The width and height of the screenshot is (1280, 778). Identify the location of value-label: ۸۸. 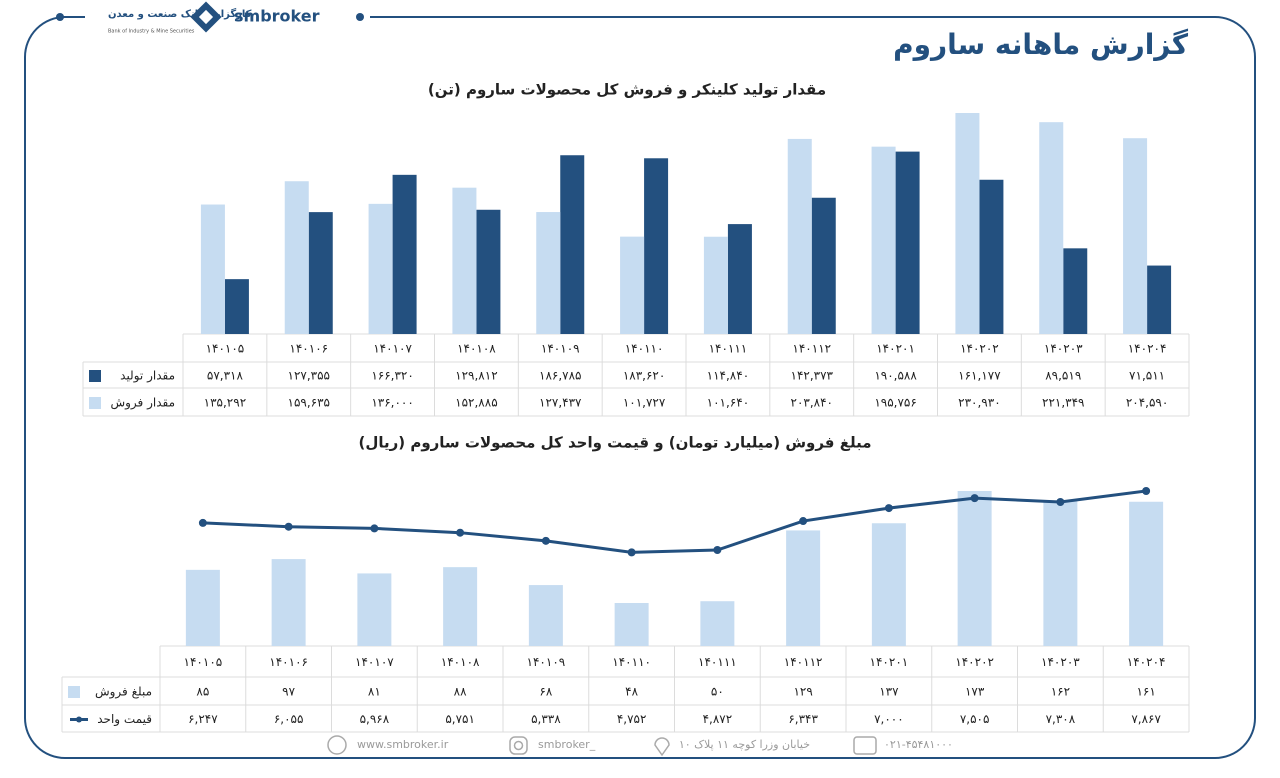
(460, 692).